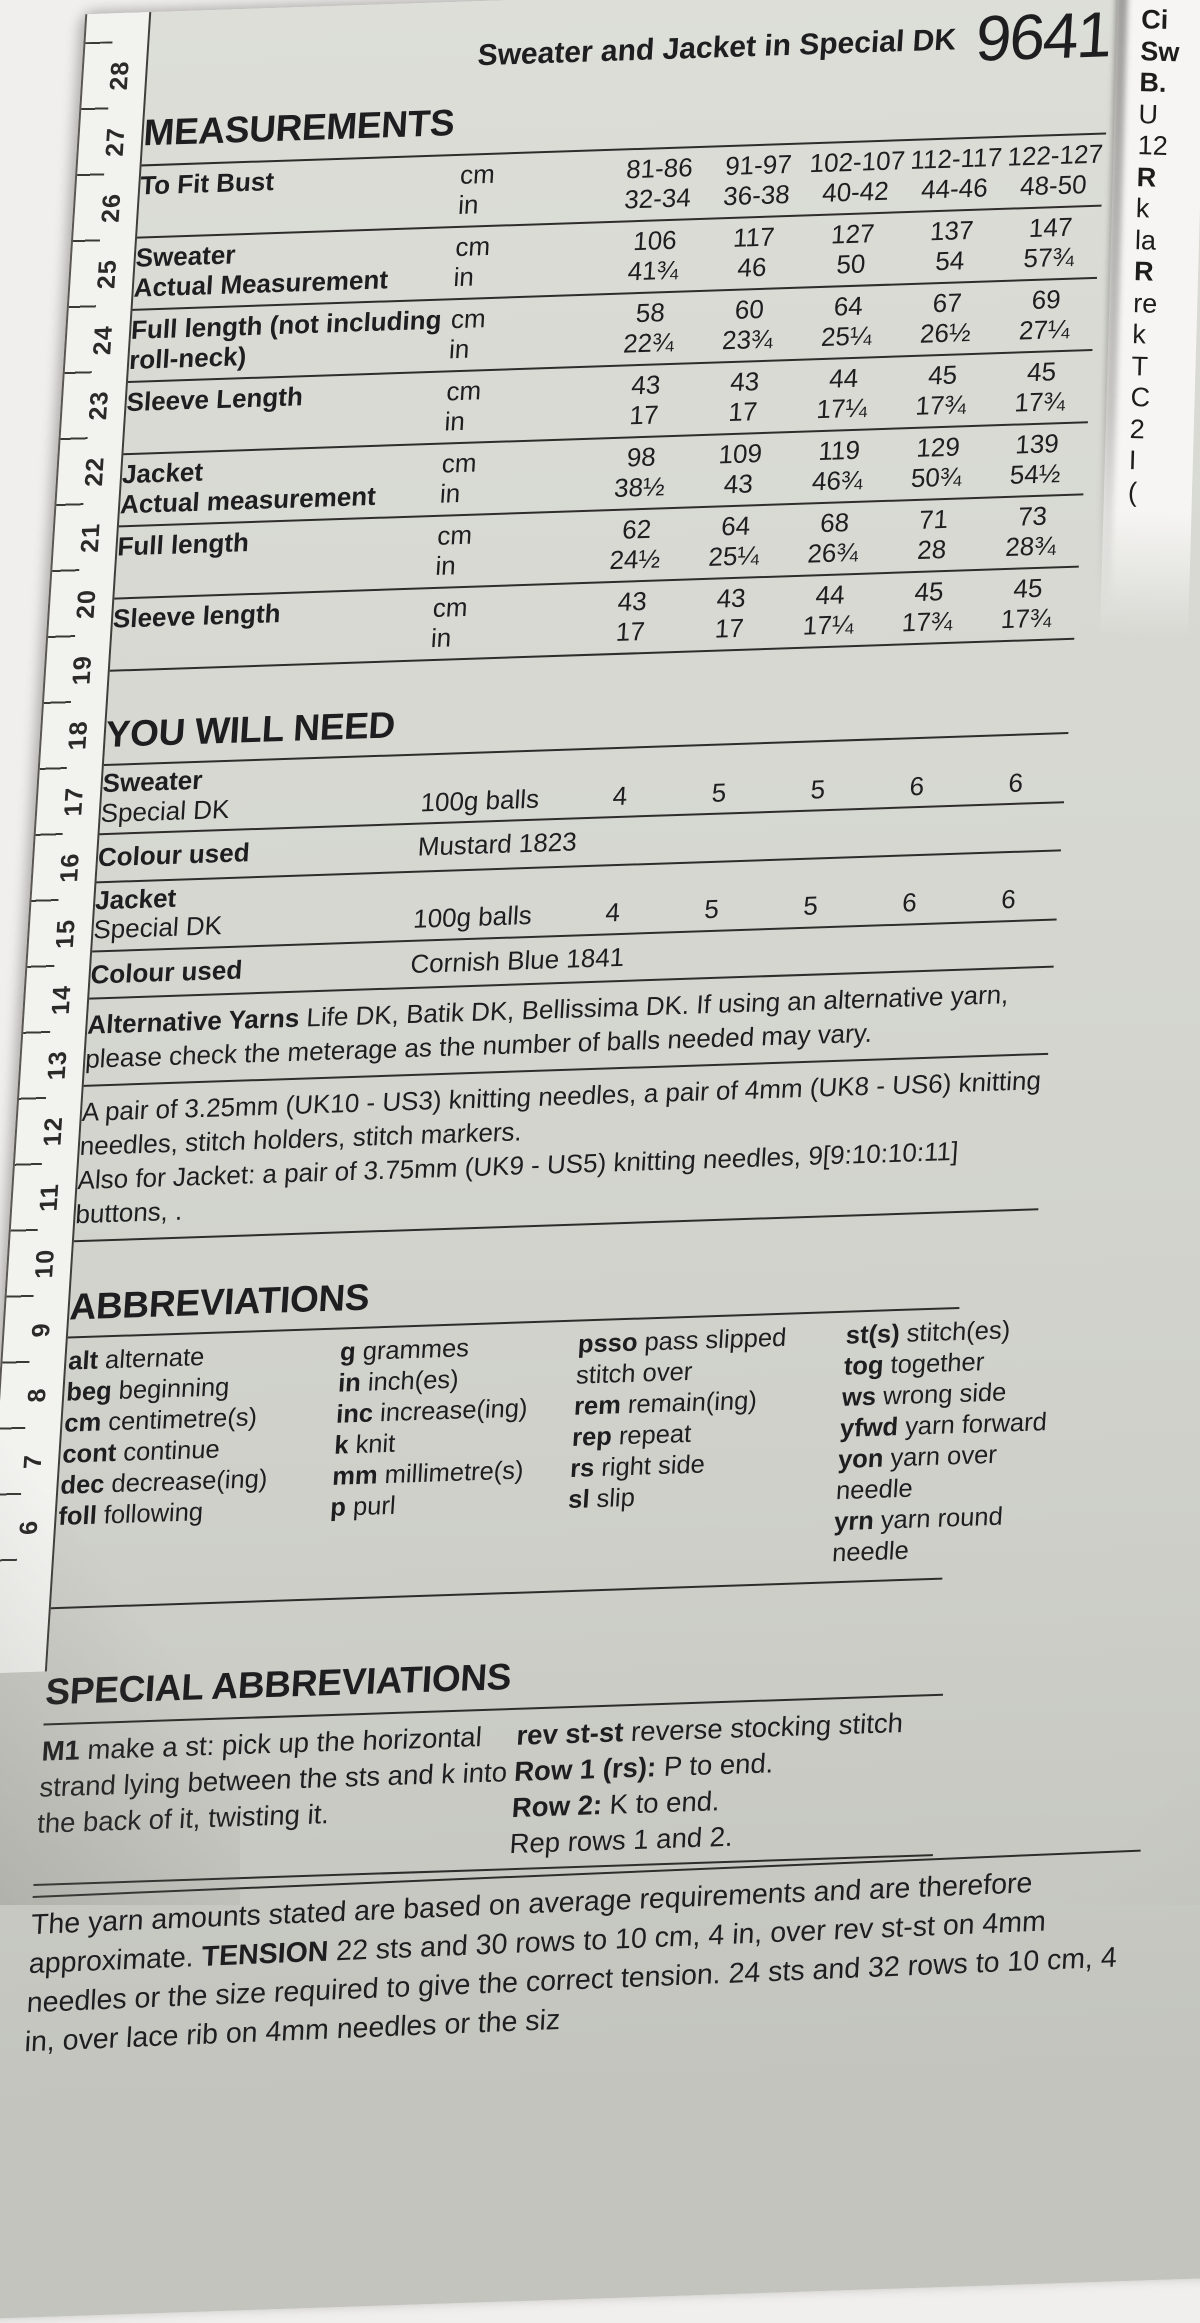 This screenshot has height=2323, width=1200. Describe the element at coordinates (183, 544) in the screenshot. I see `row-label: Full length` at that location.